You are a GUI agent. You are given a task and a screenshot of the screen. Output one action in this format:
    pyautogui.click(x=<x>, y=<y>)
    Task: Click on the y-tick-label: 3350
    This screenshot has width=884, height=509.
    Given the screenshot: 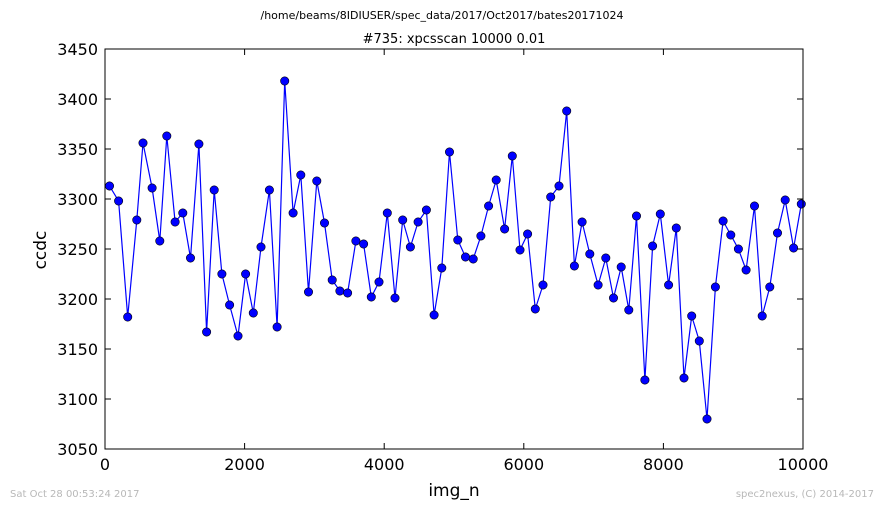 What is the action you would take?
    pyautogui.click(x=77, y=149)
    